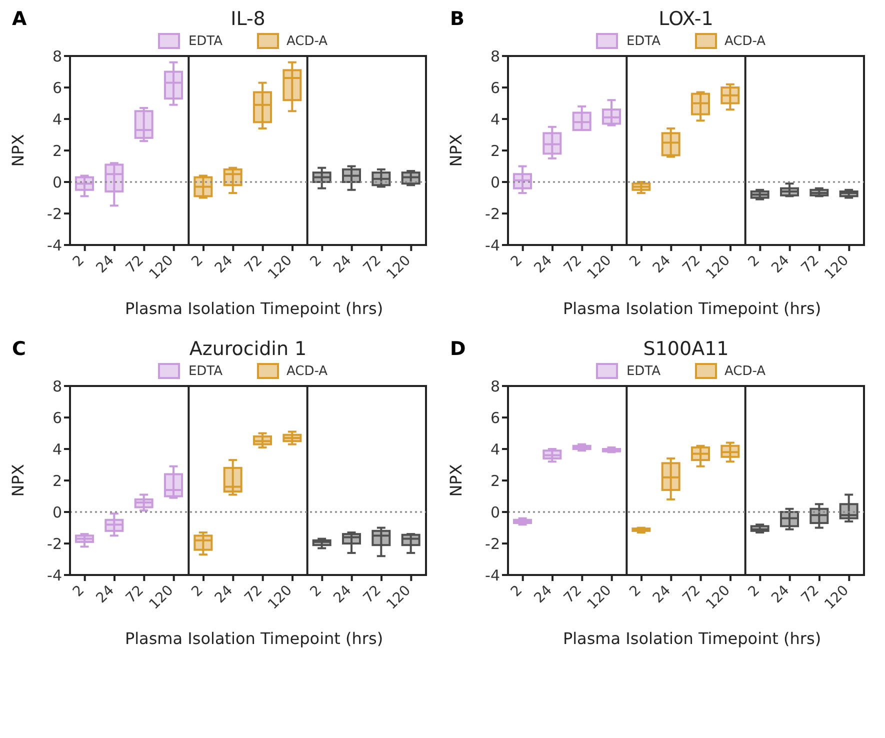  I want to click on chart-title: Azurocidin 1, so click(248, 349).